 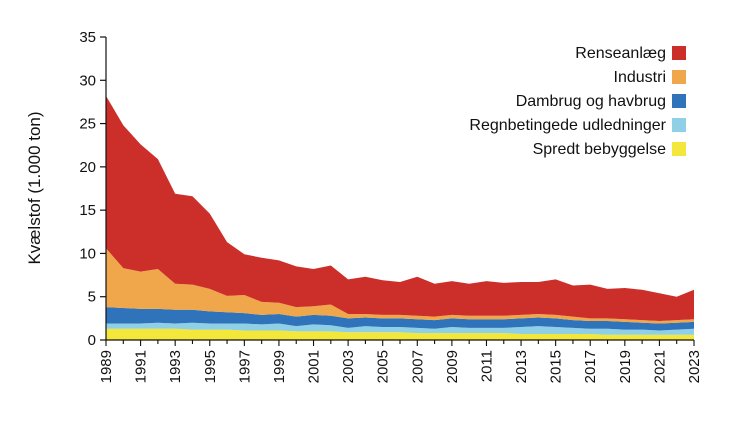 What do you see at coordinates (244, 366) in the screenshot?
I see `x-tick-label: 1997` at bounding box center [244, 366].